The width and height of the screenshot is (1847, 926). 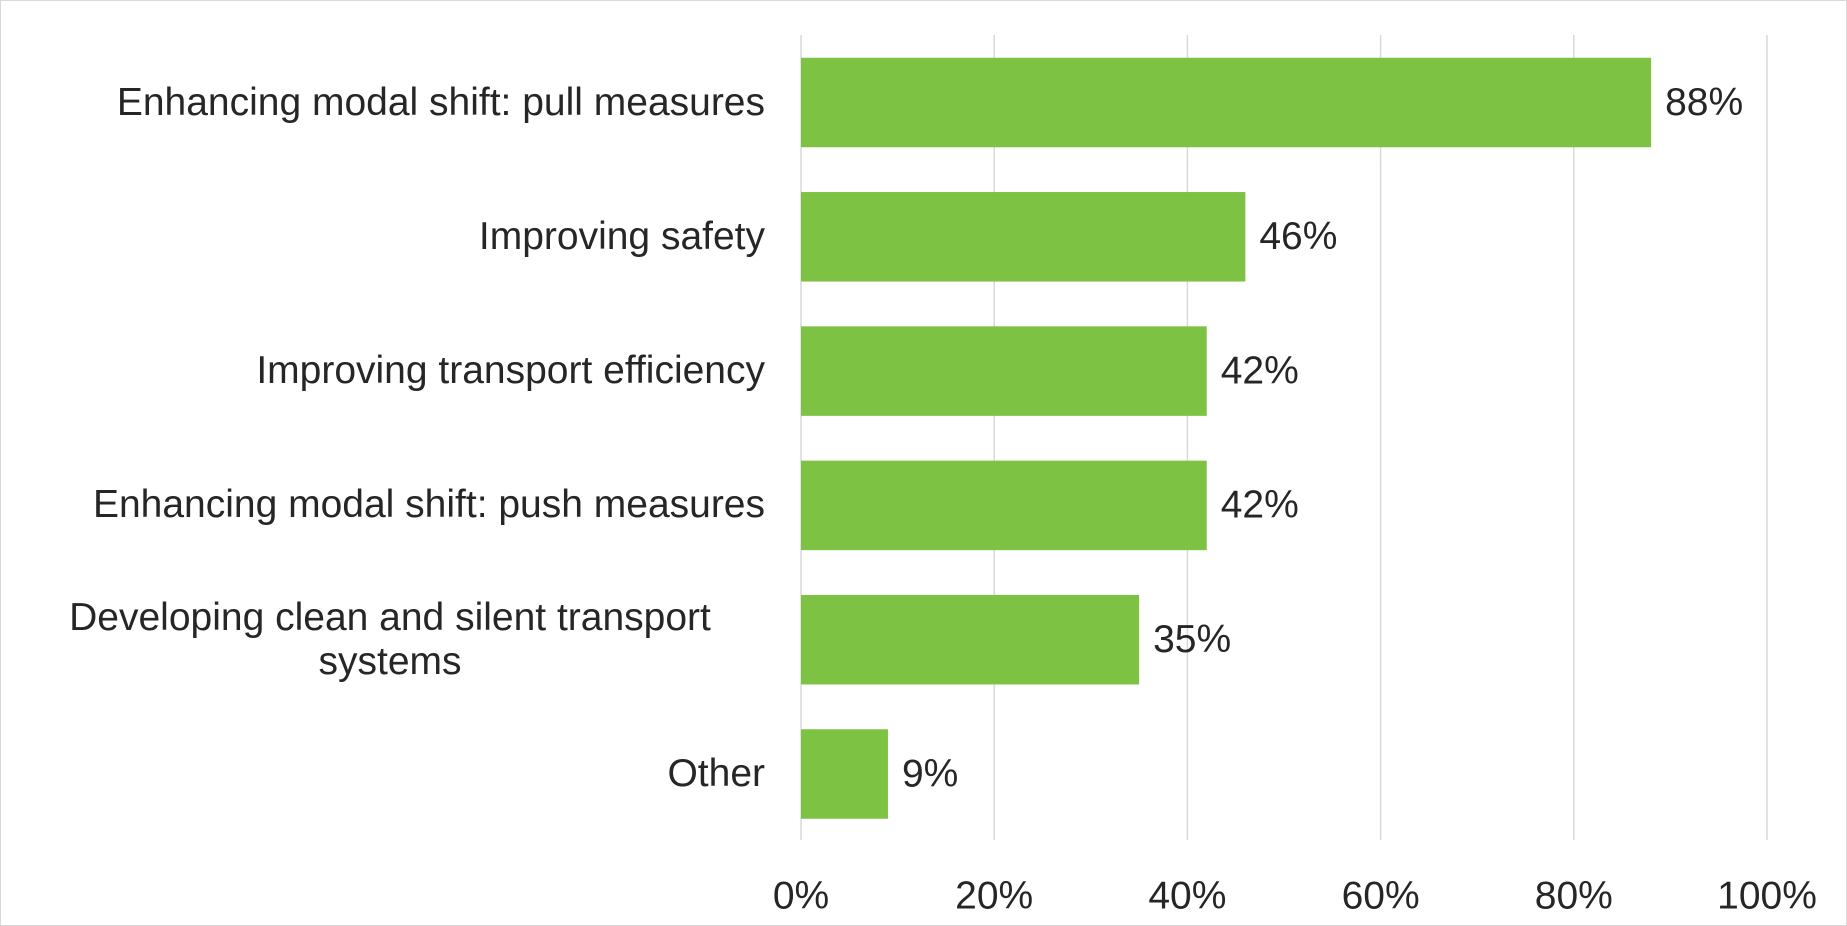 I want to click on y-tick-label: Enhancing modal shift: push measures, so click(x=428, y=505).